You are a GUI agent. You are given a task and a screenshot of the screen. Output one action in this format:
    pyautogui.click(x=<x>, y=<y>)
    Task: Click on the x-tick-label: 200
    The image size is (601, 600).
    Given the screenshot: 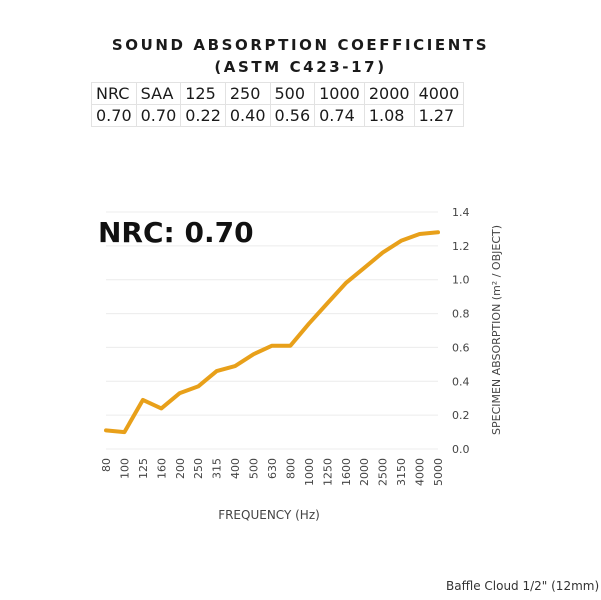 What is the action you would take?
    pyautogui.click(x=180, y=468)
    